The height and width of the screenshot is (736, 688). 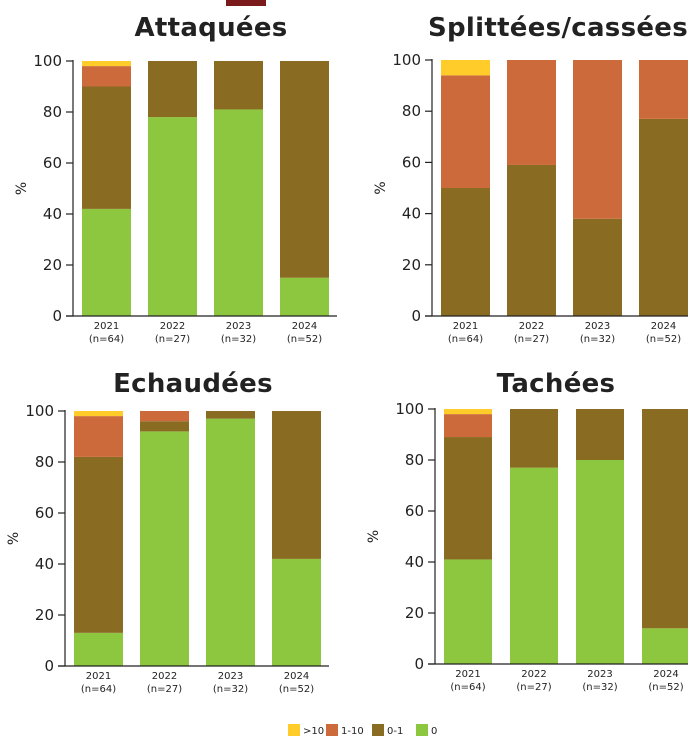 What do you see at coordinates (345, 730) in the screenshot?
I see `legend-item-1-10: 1-10` at bounding box center [345, 730].